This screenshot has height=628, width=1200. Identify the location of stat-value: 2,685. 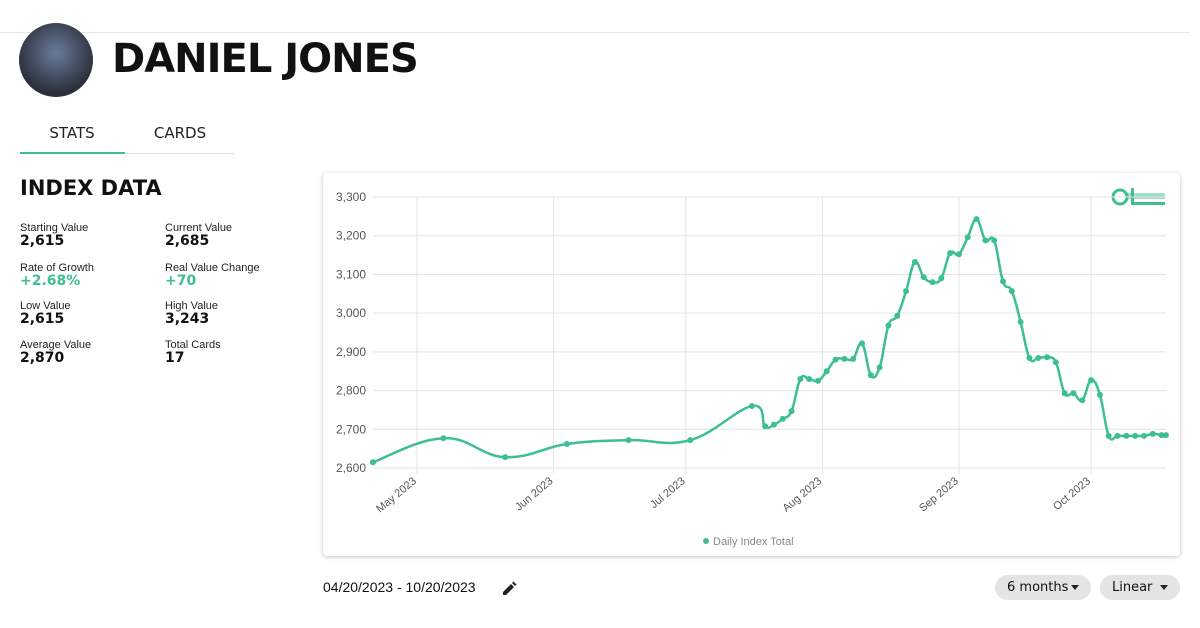
(187, 241).